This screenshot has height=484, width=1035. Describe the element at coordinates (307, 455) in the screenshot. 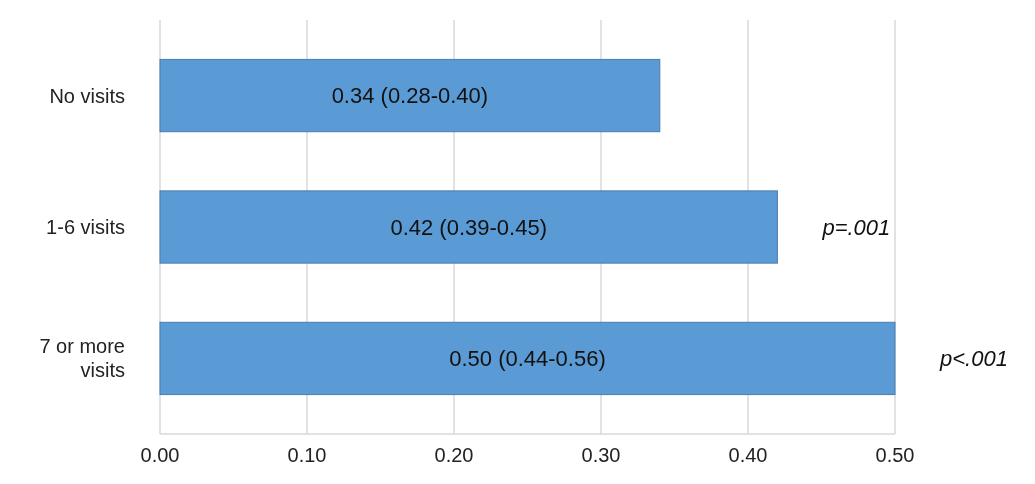

I see `x-tick-label: 0.10` at that location.